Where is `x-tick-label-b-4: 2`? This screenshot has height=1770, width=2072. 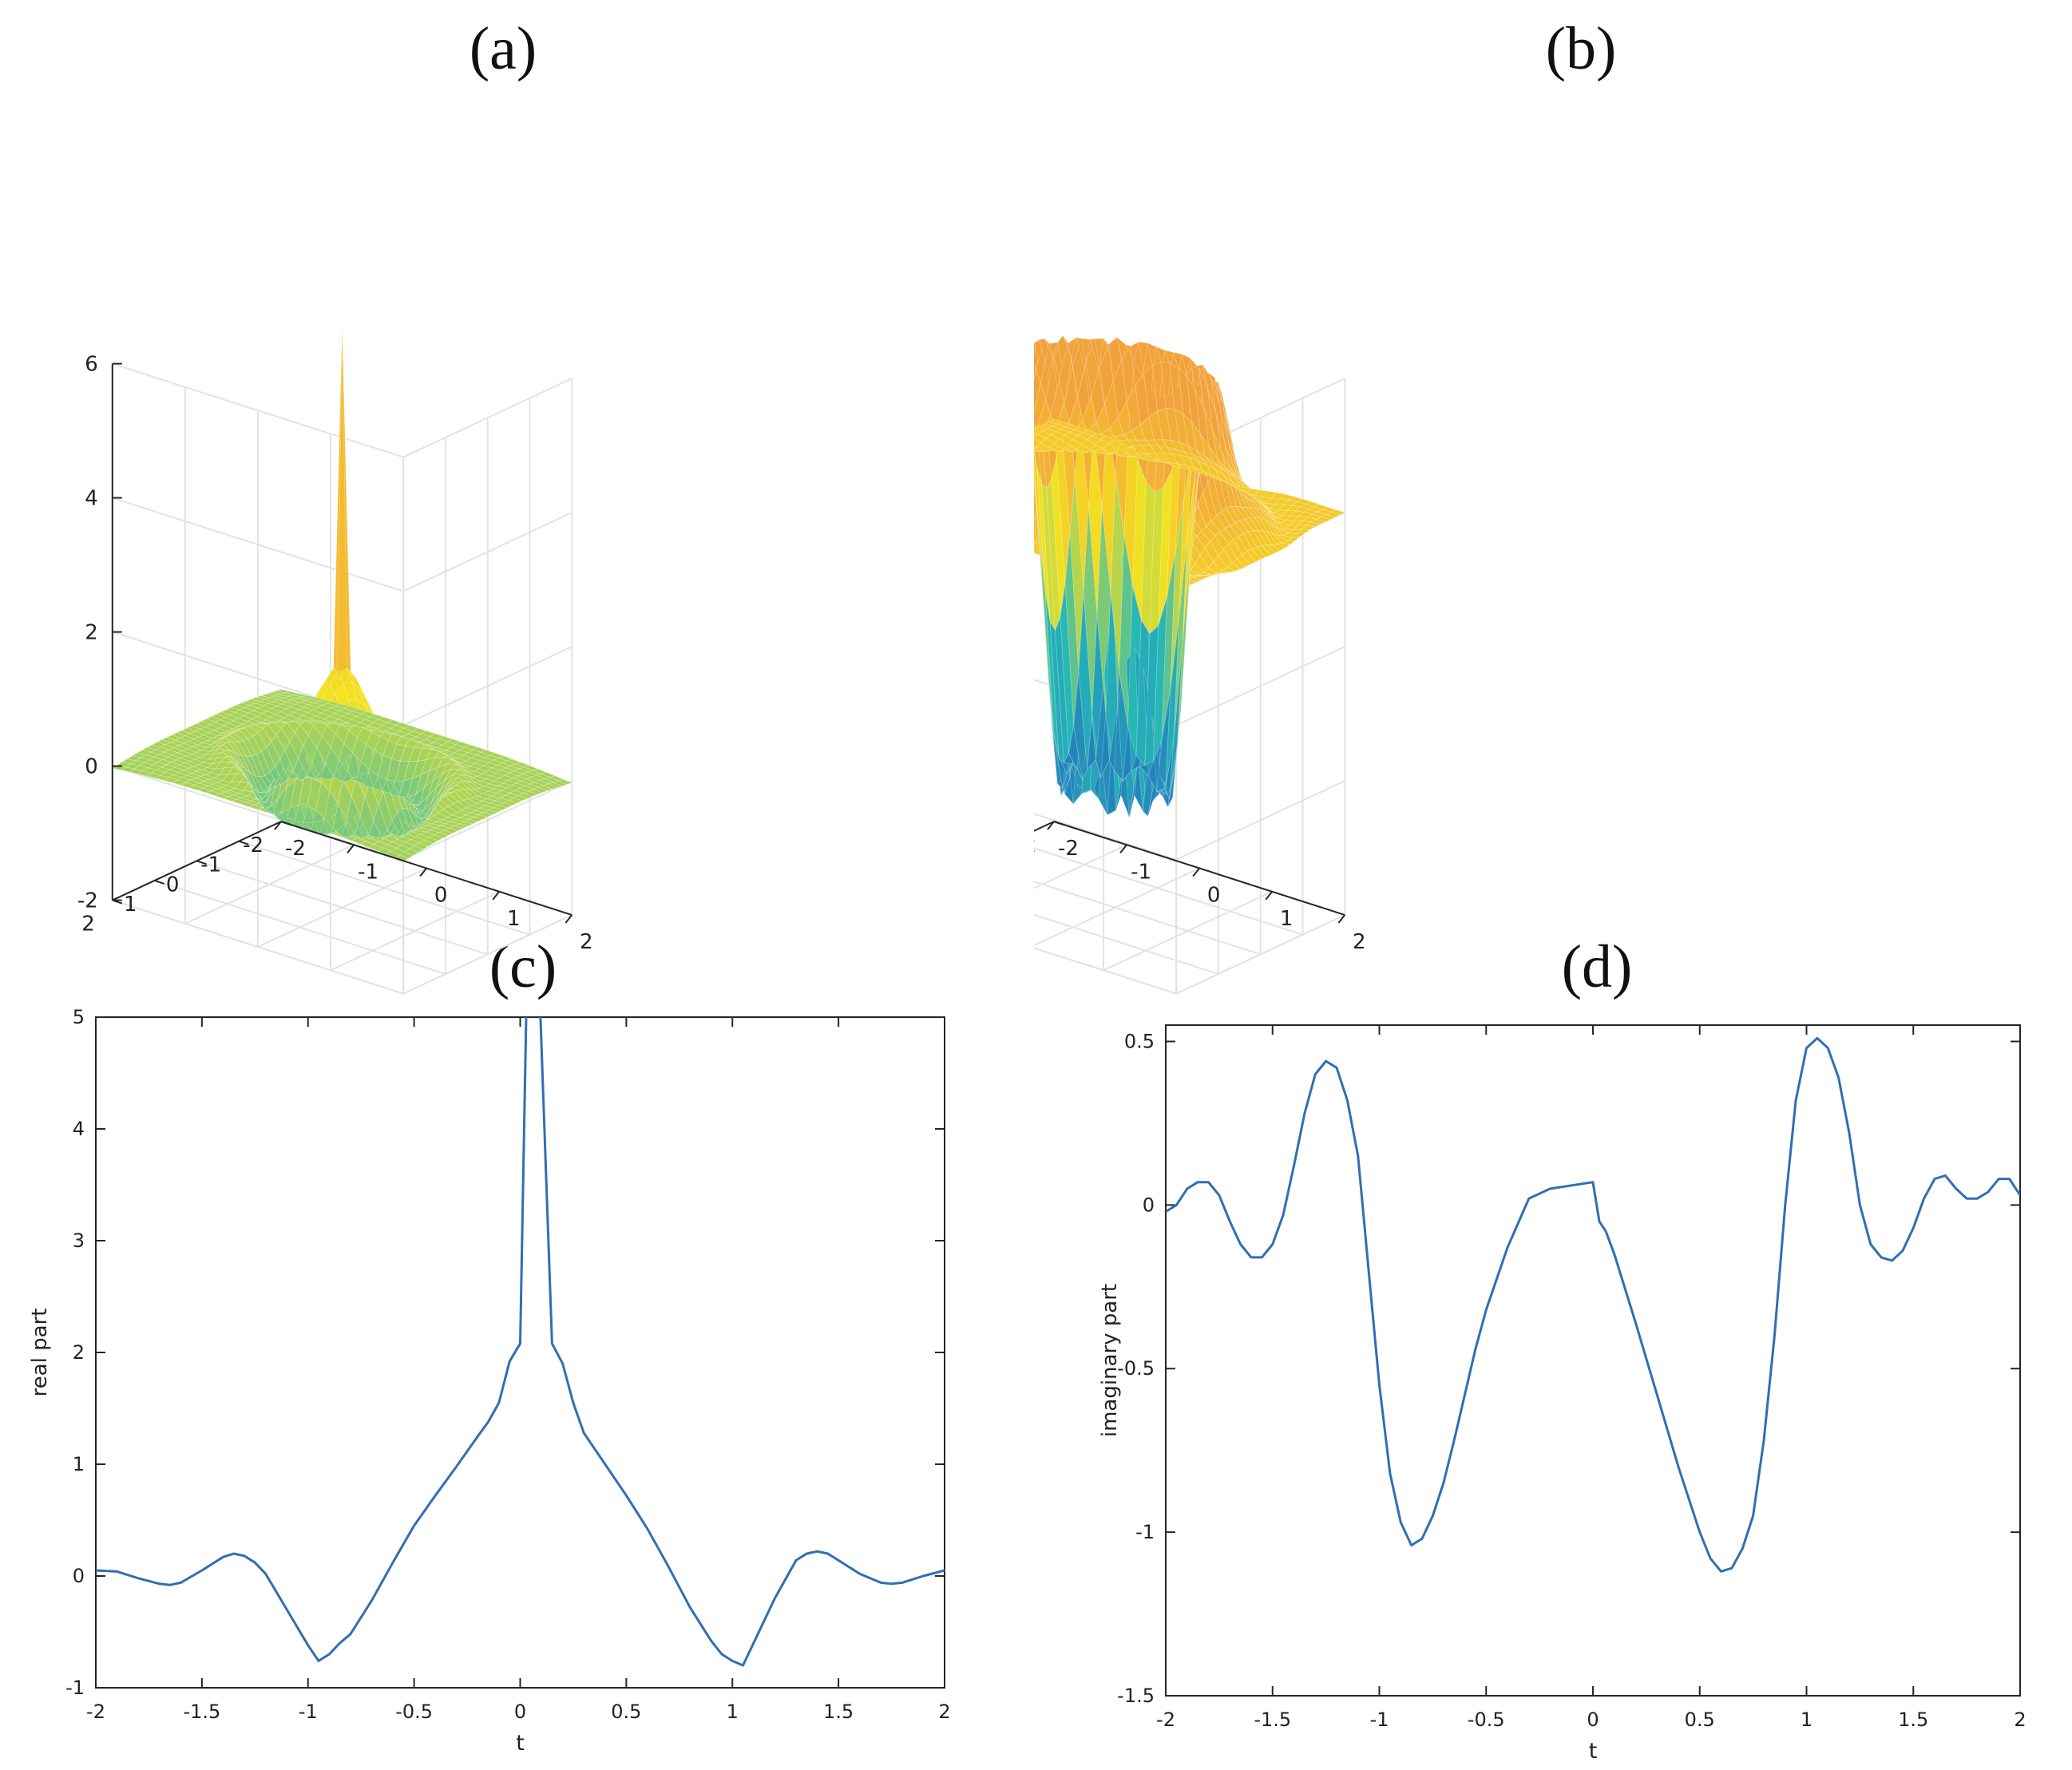
x-tick-label-b-4: 2 is located at coordinates (1359, 942).